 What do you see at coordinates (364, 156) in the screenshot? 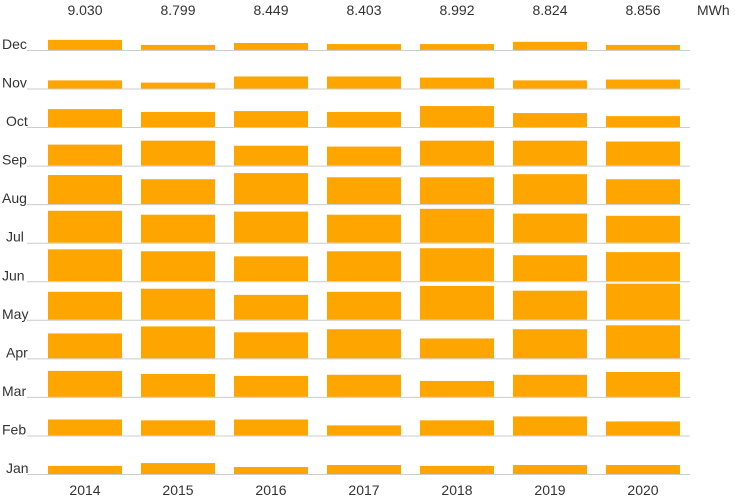
I see `bar-sep-2017` at bounding box center [364, 156].